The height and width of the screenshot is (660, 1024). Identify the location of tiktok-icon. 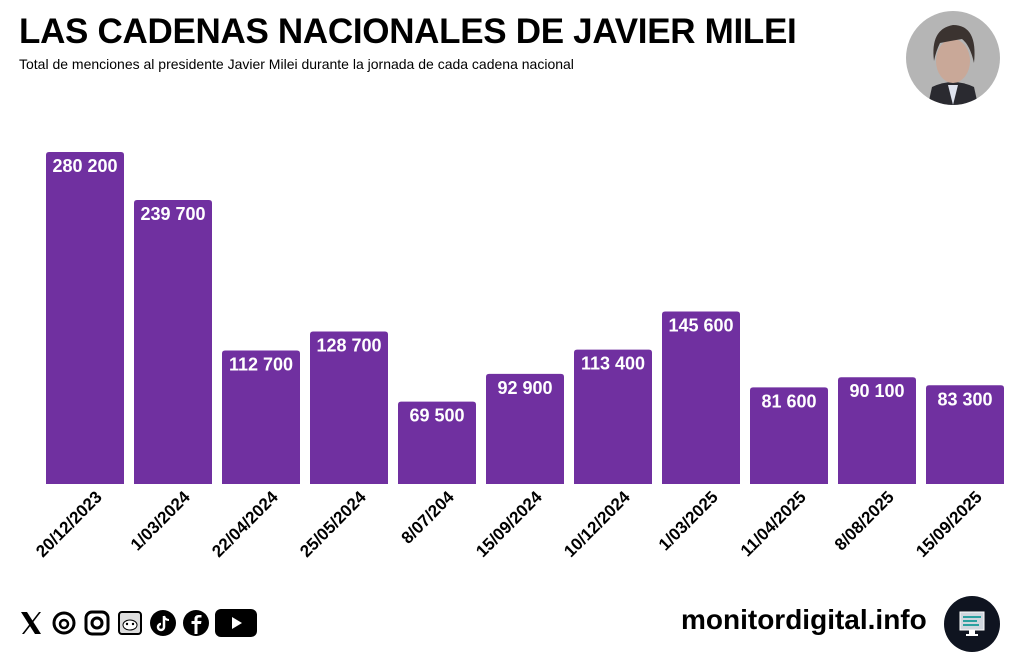
(163, 623).